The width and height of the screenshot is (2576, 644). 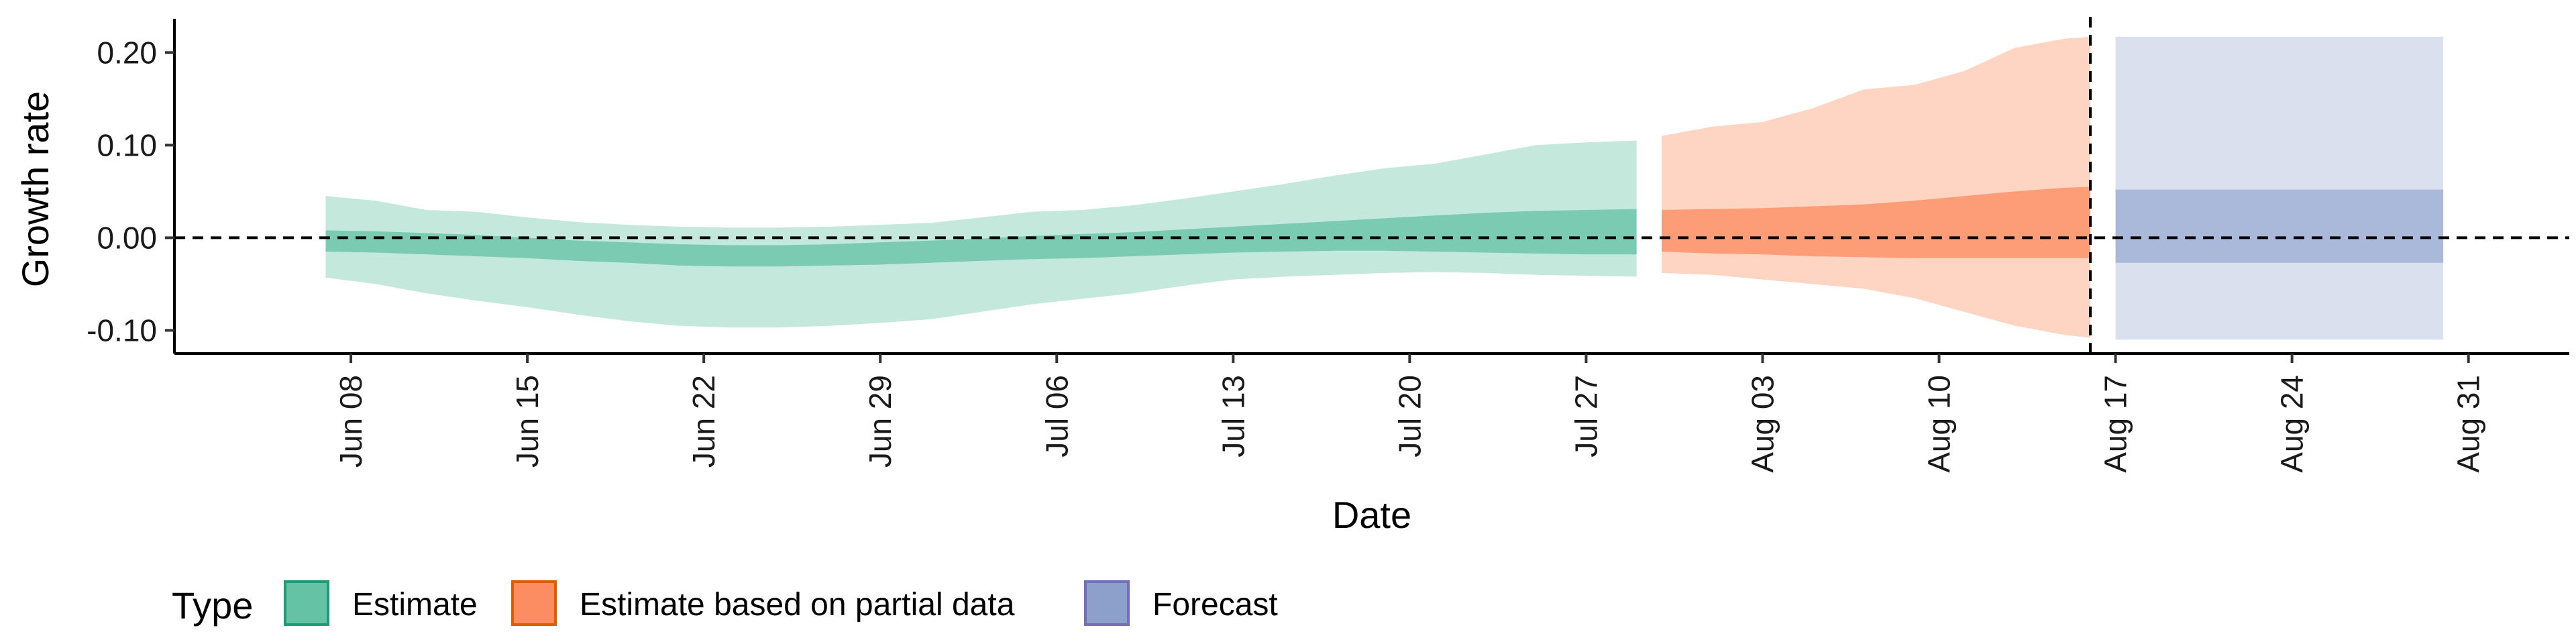 I want to click on x-tick-label: Aug 03, so click(x=1763, y=424).